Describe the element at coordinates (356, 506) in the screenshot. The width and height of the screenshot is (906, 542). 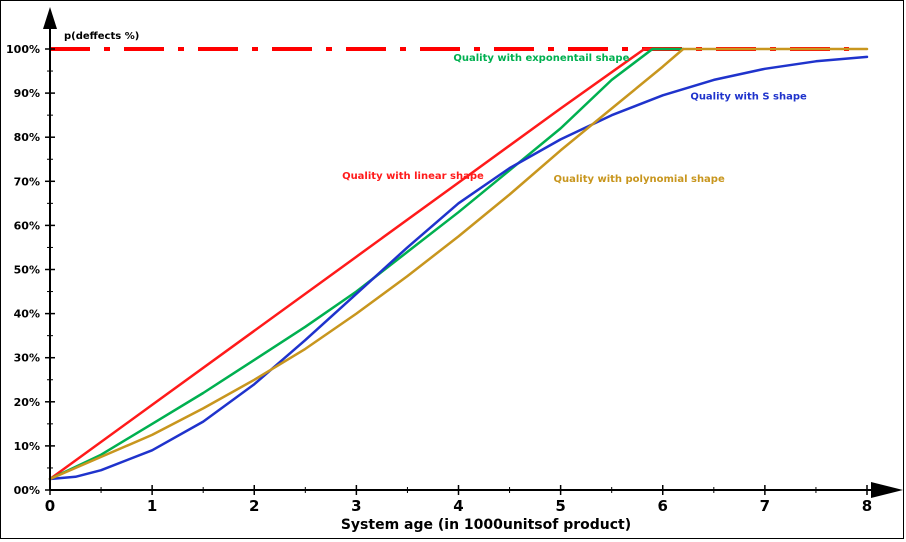
I see `x-tick-label: 3` at that location.